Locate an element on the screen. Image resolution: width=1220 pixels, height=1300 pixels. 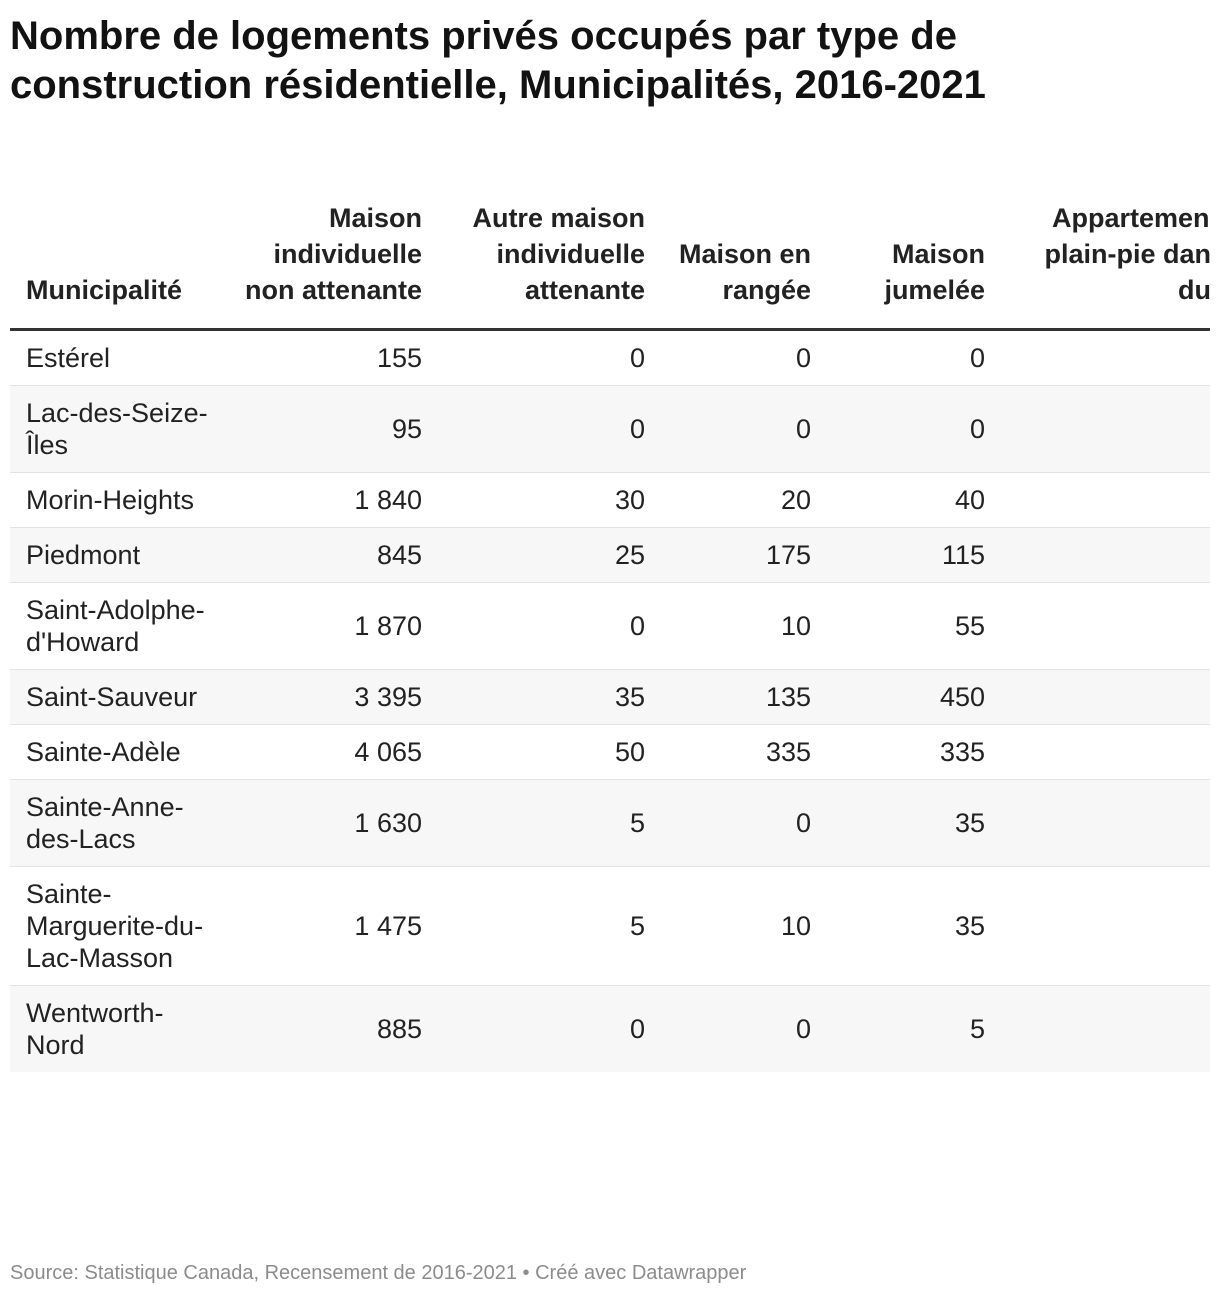
maison-rangee-cell: 335 is located at coordinates (788, 752).